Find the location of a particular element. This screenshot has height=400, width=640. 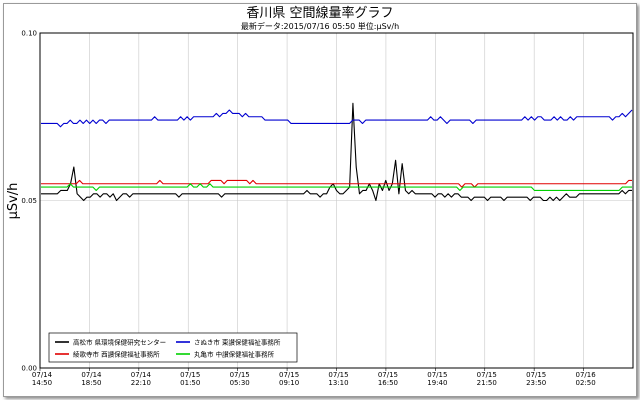

x-tick-time: 02:50 is located at coordinates (585, 383).